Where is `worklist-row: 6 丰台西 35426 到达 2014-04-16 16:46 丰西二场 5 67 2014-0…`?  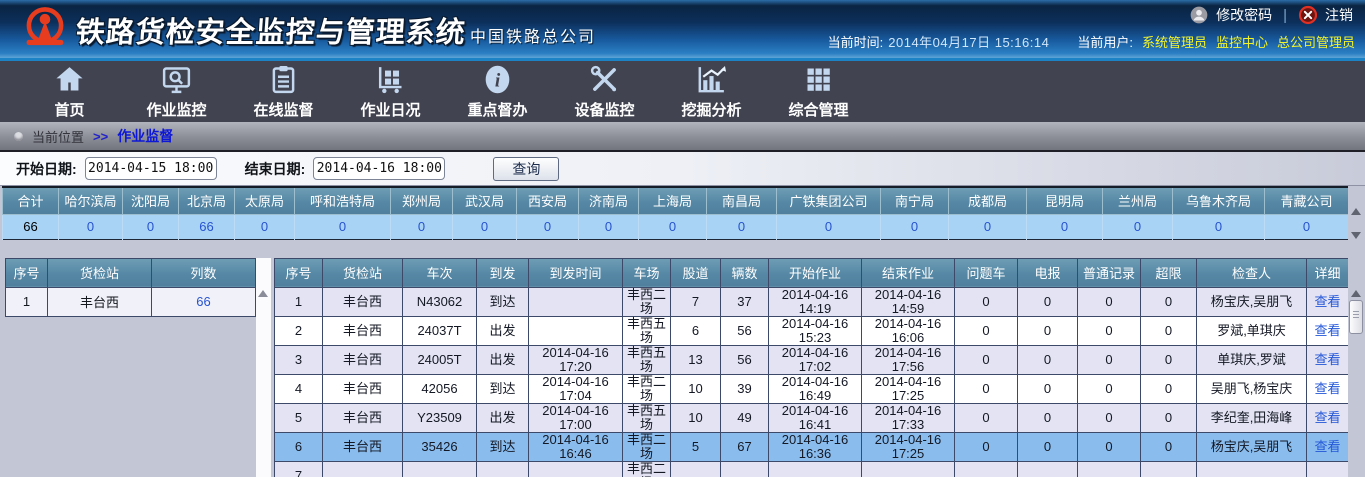
worklist-row: 6 丰台西 35426 到达 2014-04-16 16:46 丰西二场 5 67 2014-0… is located at coordinates (811, 446).